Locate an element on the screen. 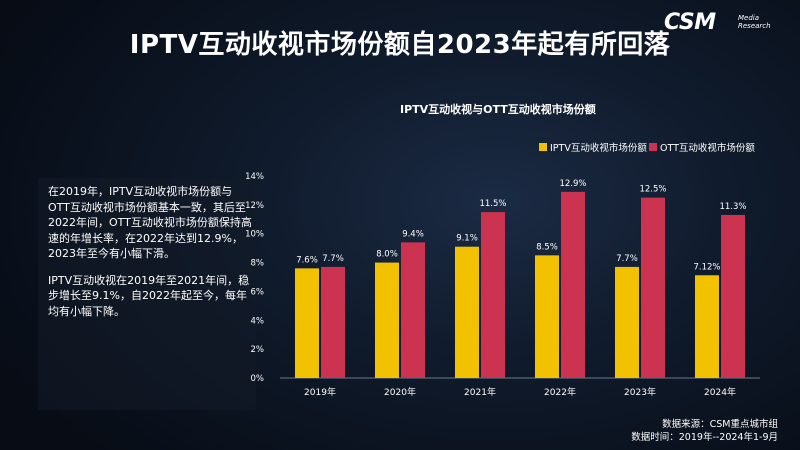 The image size is (800, 450). y-tick-label: 8% is located at coordinates (258, 264).